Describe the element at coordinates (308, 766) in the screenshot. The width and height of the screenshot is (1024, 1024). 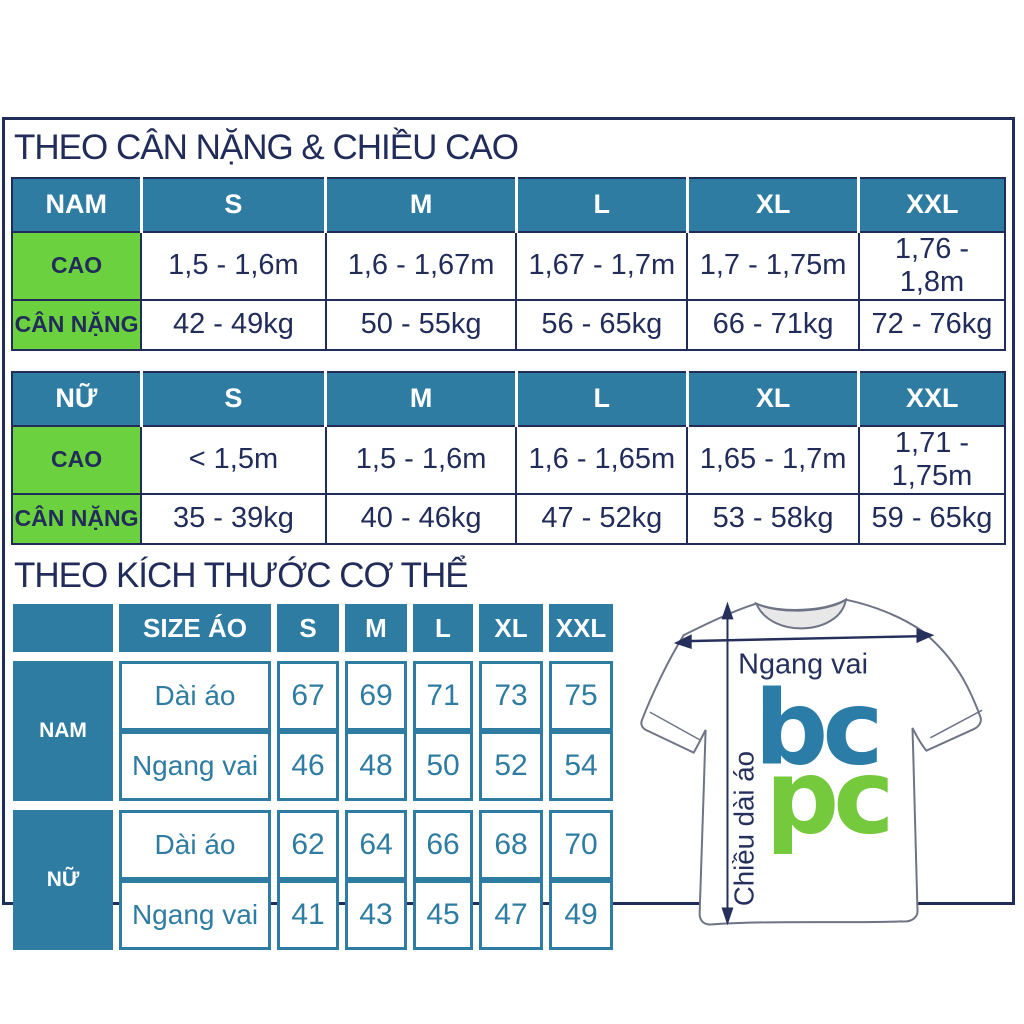
I see `value-cell: 46` at that location.